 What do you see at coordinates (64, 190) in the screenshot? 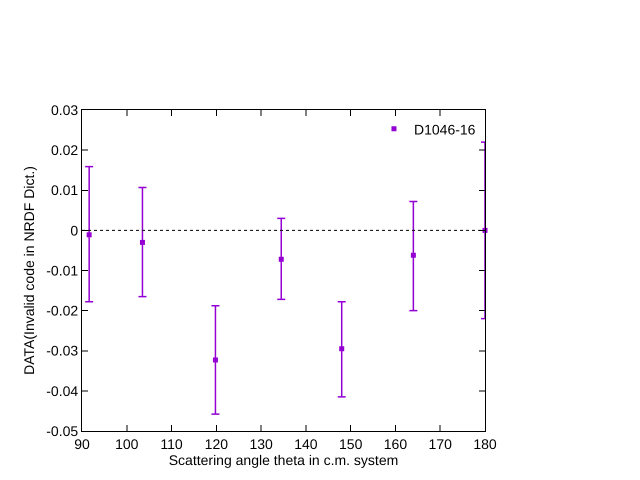
I see `y-tick-label: 0.01` at bounding box center [64, 190].